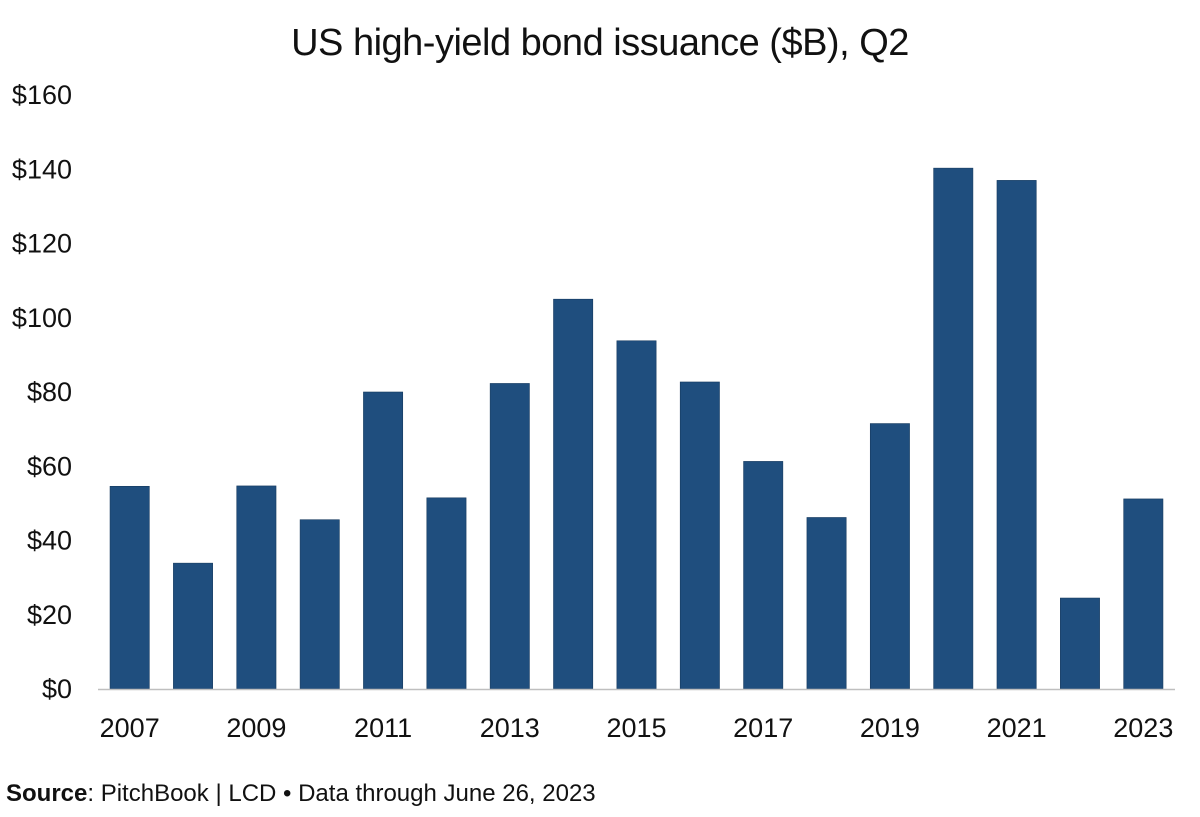 Image resolution: width=1200 pixels, height=817 pixels. I want to click on source-label: Source, so click(47, 793).